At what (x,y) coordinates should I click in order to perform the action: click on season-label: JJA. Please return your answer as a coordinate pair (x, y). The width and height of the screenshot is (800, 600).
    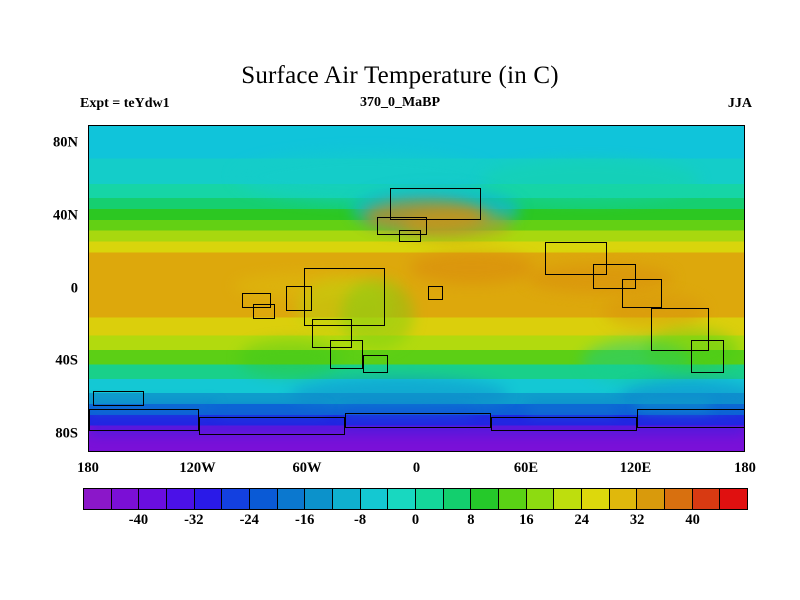
    Looking at the image, I should click on (739, 103).